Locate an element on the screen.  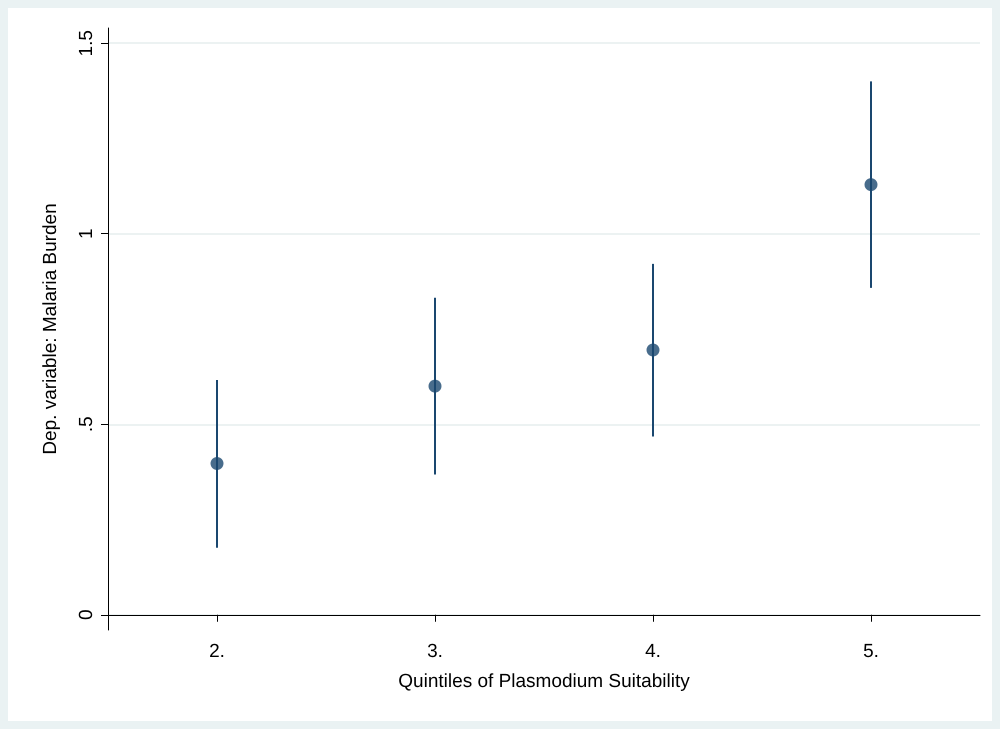
y-tick-label: 0 is located at coordinates (86, 614).